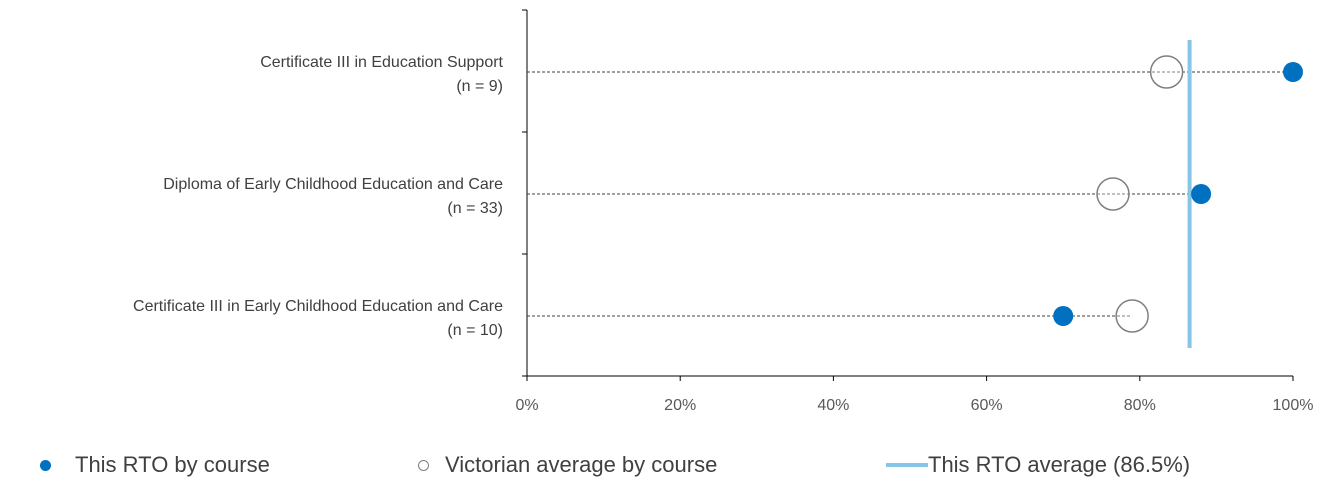 This screenshot has height=488, width=1324. I want to click on x-tick-label: 60%, so click(987, 405).